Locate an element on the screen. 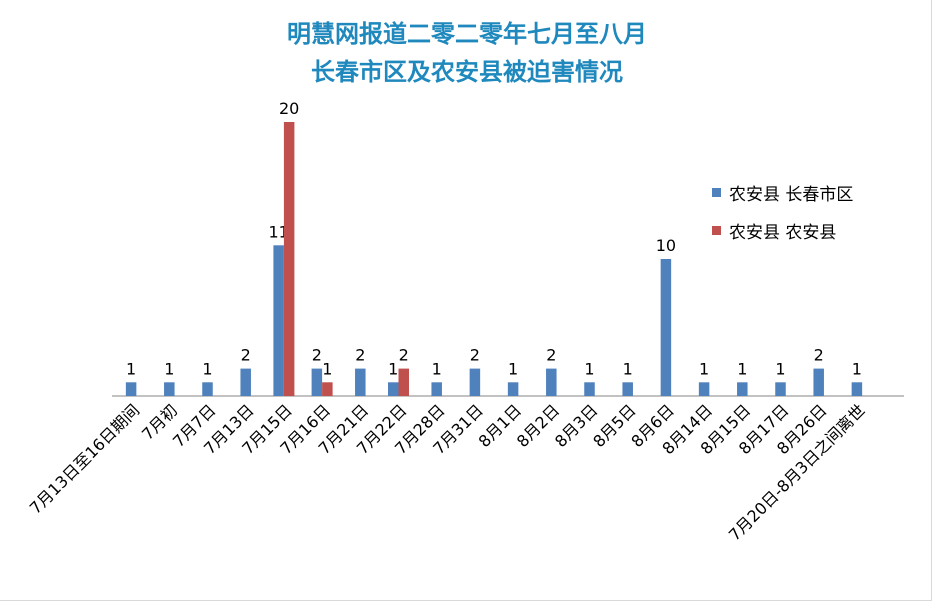 This screenshot has width=934, height=603. data-label-series-0-9: 2 is located at coordinates (475, 355).